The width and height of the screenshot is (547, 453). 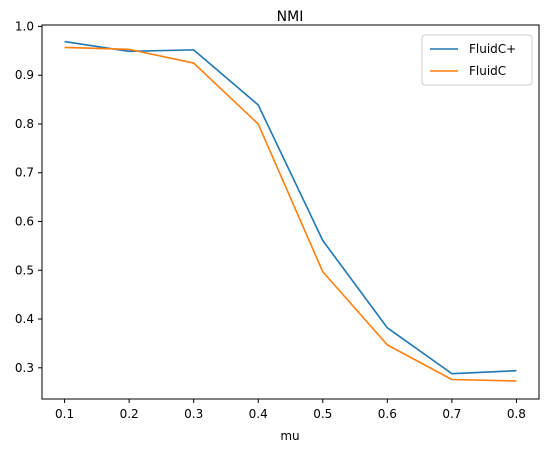 I want to click on x-tick-label: 0.6, so click(x=387, y=414).